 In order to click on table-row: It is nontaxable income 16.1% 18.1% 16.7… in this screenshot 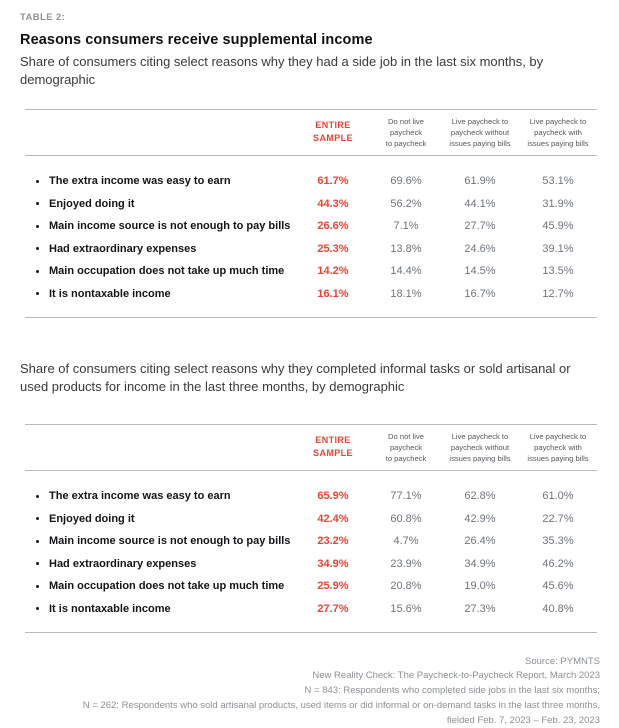, I will do `click(311, 293)`.